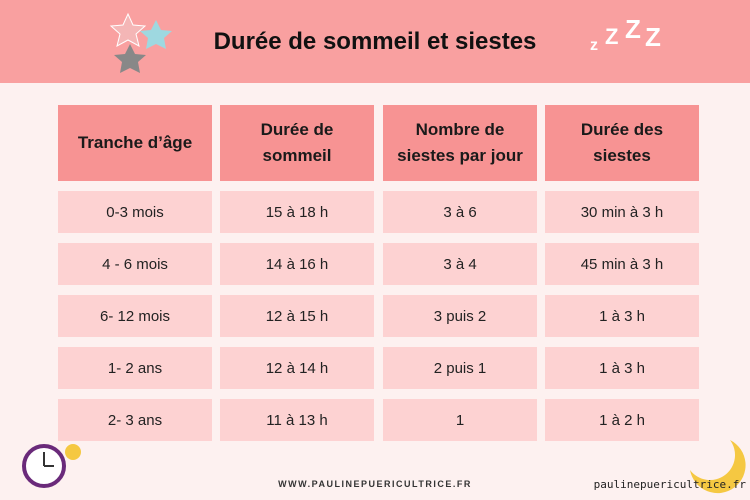  Describe the element at coordinates (297, 212) in the screenshot. I see `table-cell: 15 à 18 h` at that location.